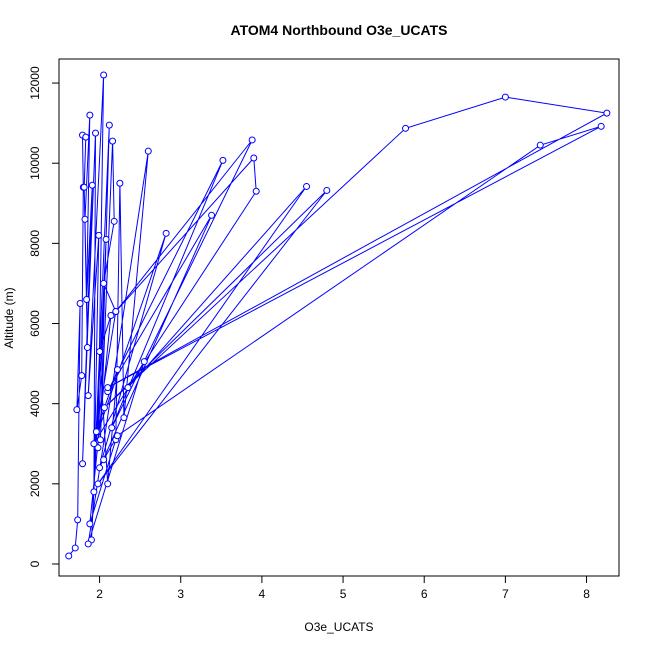  What do you see at coordinates (35, 83) in the screenshot?
I see `y-tick-label: 12000` at bounding box center [35, 83].